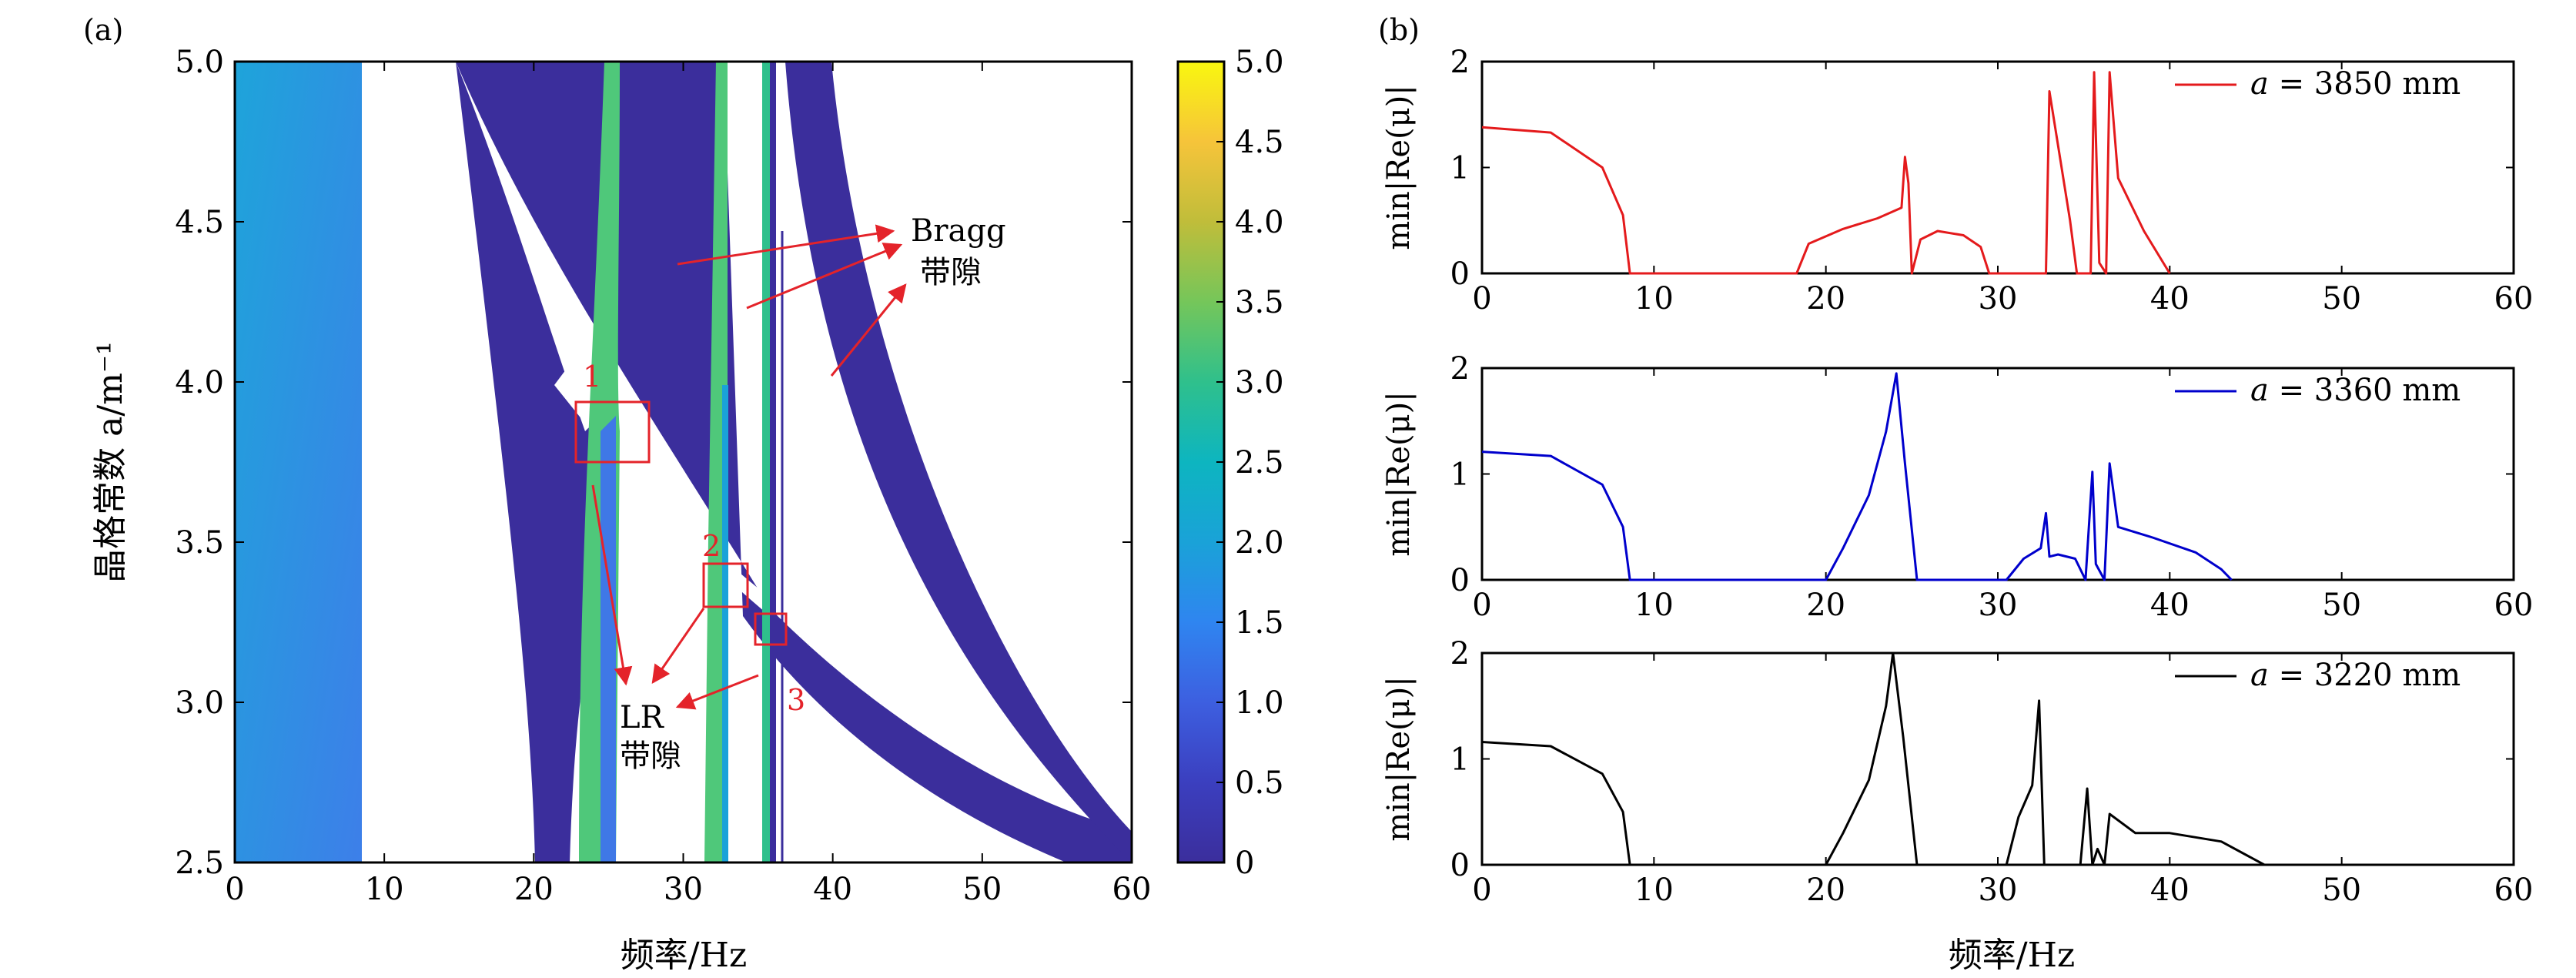 Image resolution: width=2576 pixels, height=978 pixels. I want to click on heatmap-bragg-lower, so click(536, 462).